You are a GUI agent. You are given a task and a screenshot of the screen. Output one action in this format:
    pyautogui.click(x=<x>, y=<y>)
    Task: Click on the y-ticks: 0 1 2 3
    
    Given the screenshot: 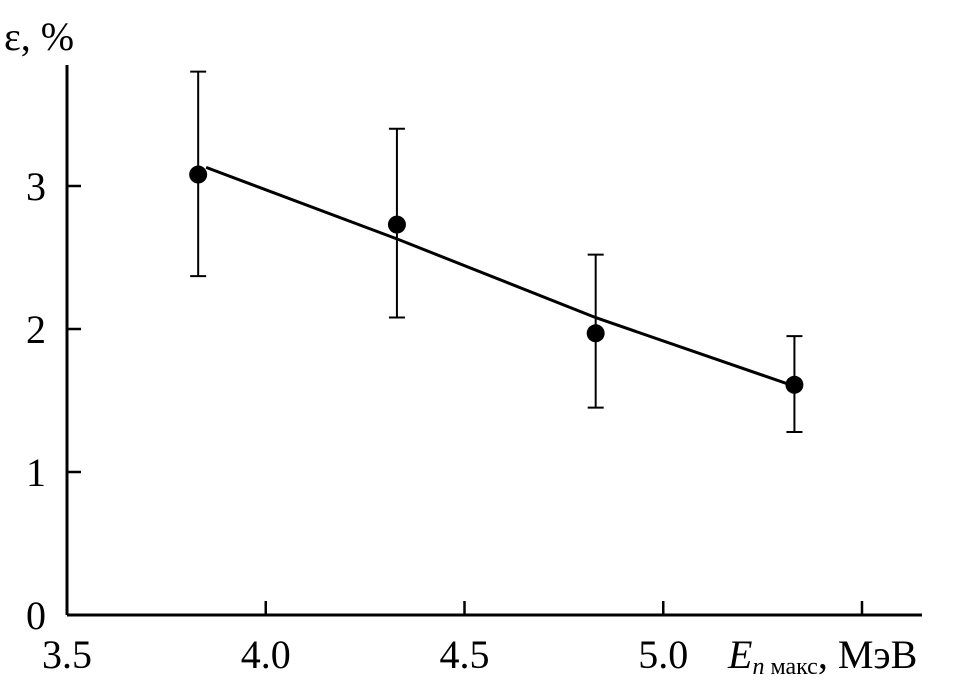 What is the action you would take?
    pyautogui.click(x=53, y=401)
    